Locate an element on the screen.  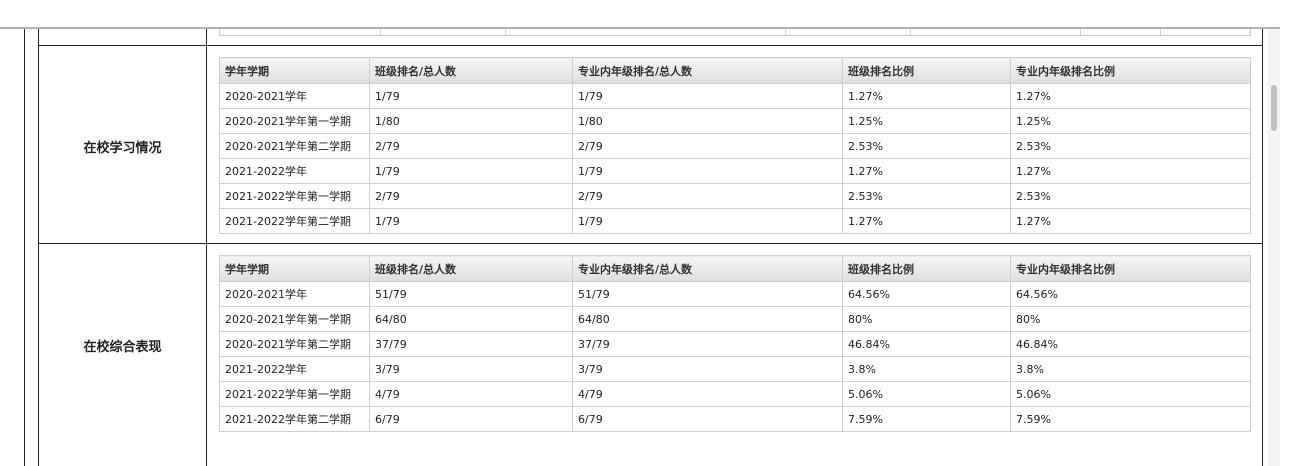
cell-major-ratio: 5.06% is located at coordinates (1130, 394).